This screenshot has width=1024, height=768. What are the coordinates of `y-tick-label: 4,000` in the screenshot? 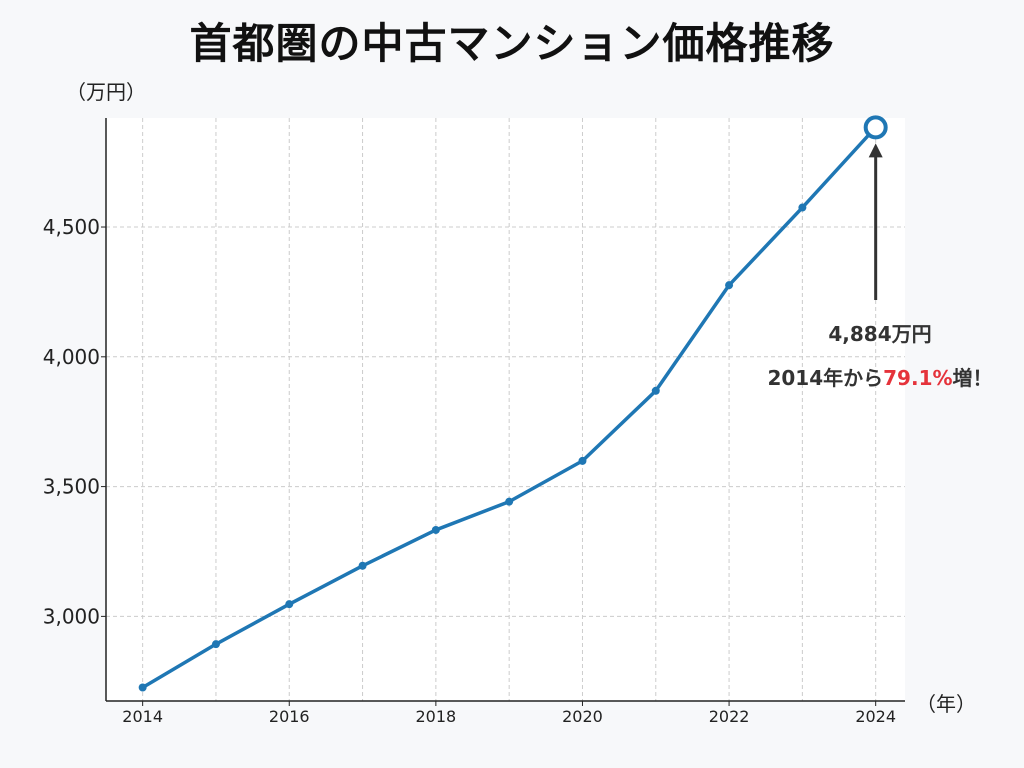 It's located at (71, 357).